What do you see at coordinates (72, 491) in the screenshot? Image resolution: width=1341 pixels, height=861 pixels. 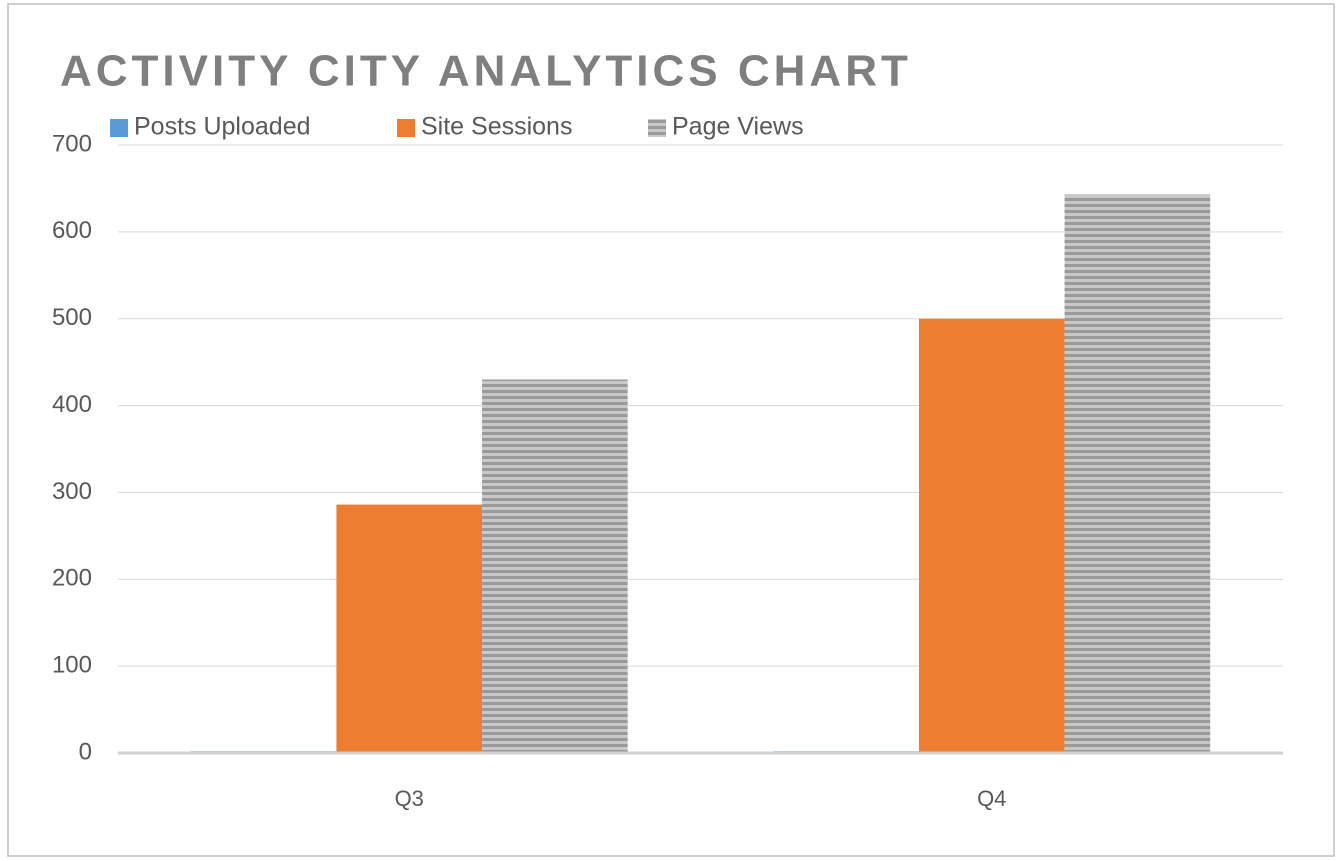 I see `y-tick-label: 300` at bounding box center [72, 491].